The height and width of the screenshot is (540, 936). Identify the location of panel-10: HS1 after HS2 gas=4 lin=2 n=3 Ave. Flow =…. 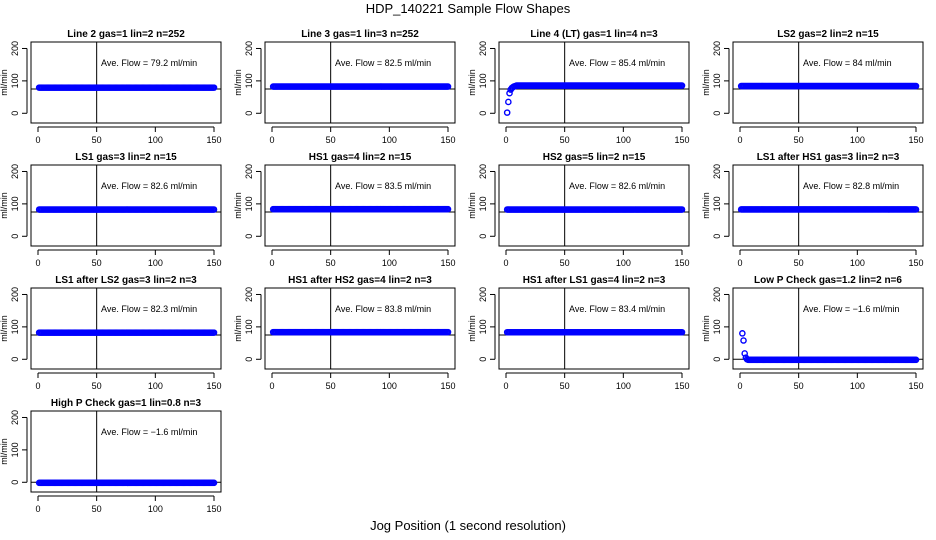
(344, 333).